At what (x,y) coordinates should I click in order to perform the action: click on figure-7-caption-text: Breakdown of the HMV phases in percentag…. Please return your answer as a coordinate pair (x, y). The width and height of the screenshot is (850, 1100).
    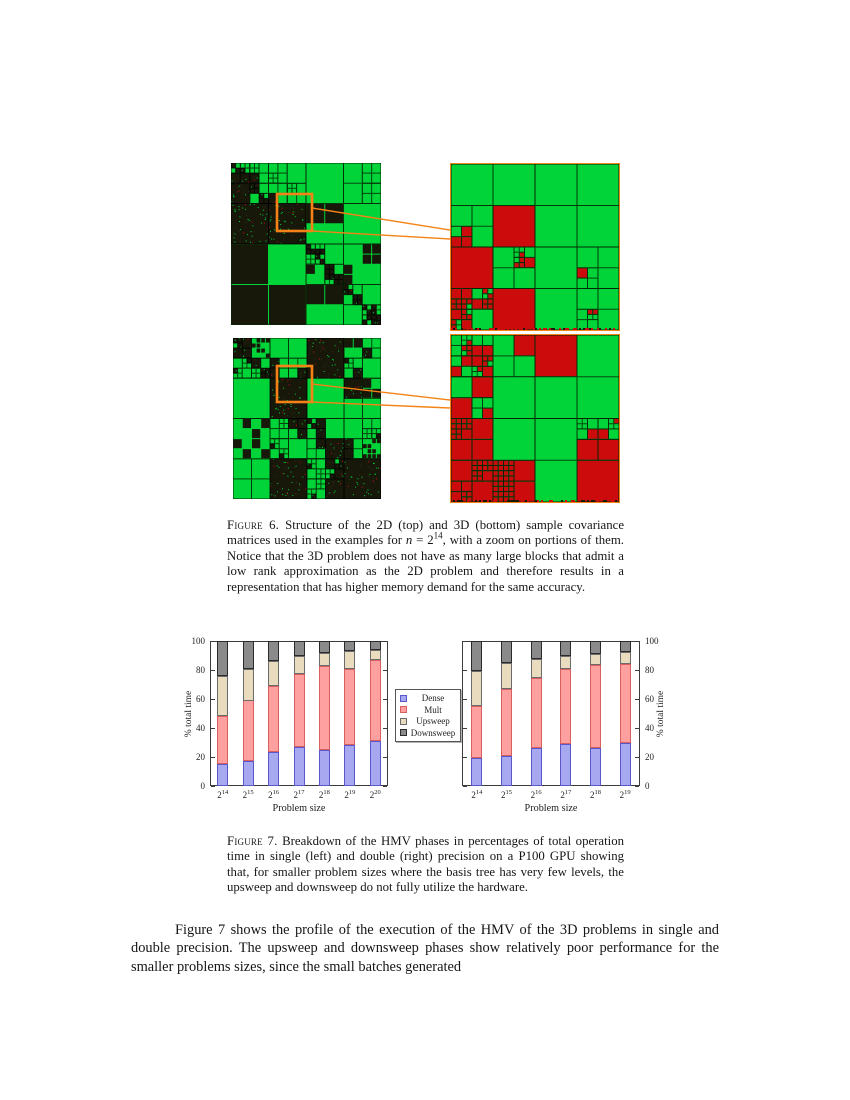
    Looking at the image, I should click on (425, 864).